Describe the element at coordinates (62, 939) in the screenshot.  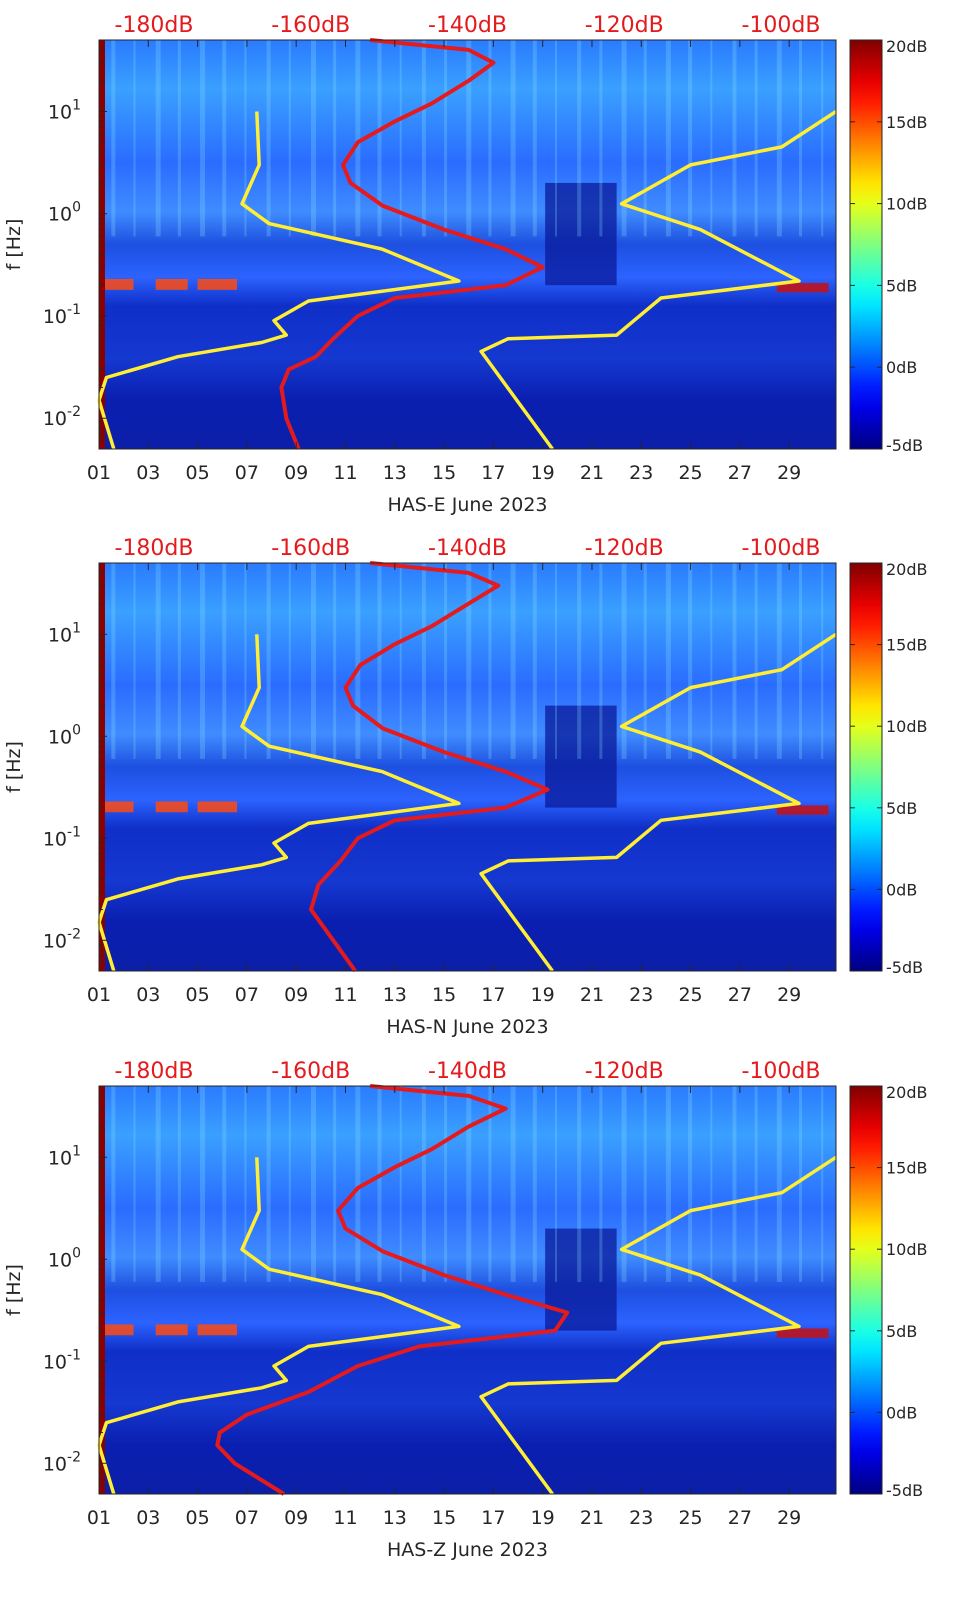
I see `y-tick-label: 10⁻²` at that location.